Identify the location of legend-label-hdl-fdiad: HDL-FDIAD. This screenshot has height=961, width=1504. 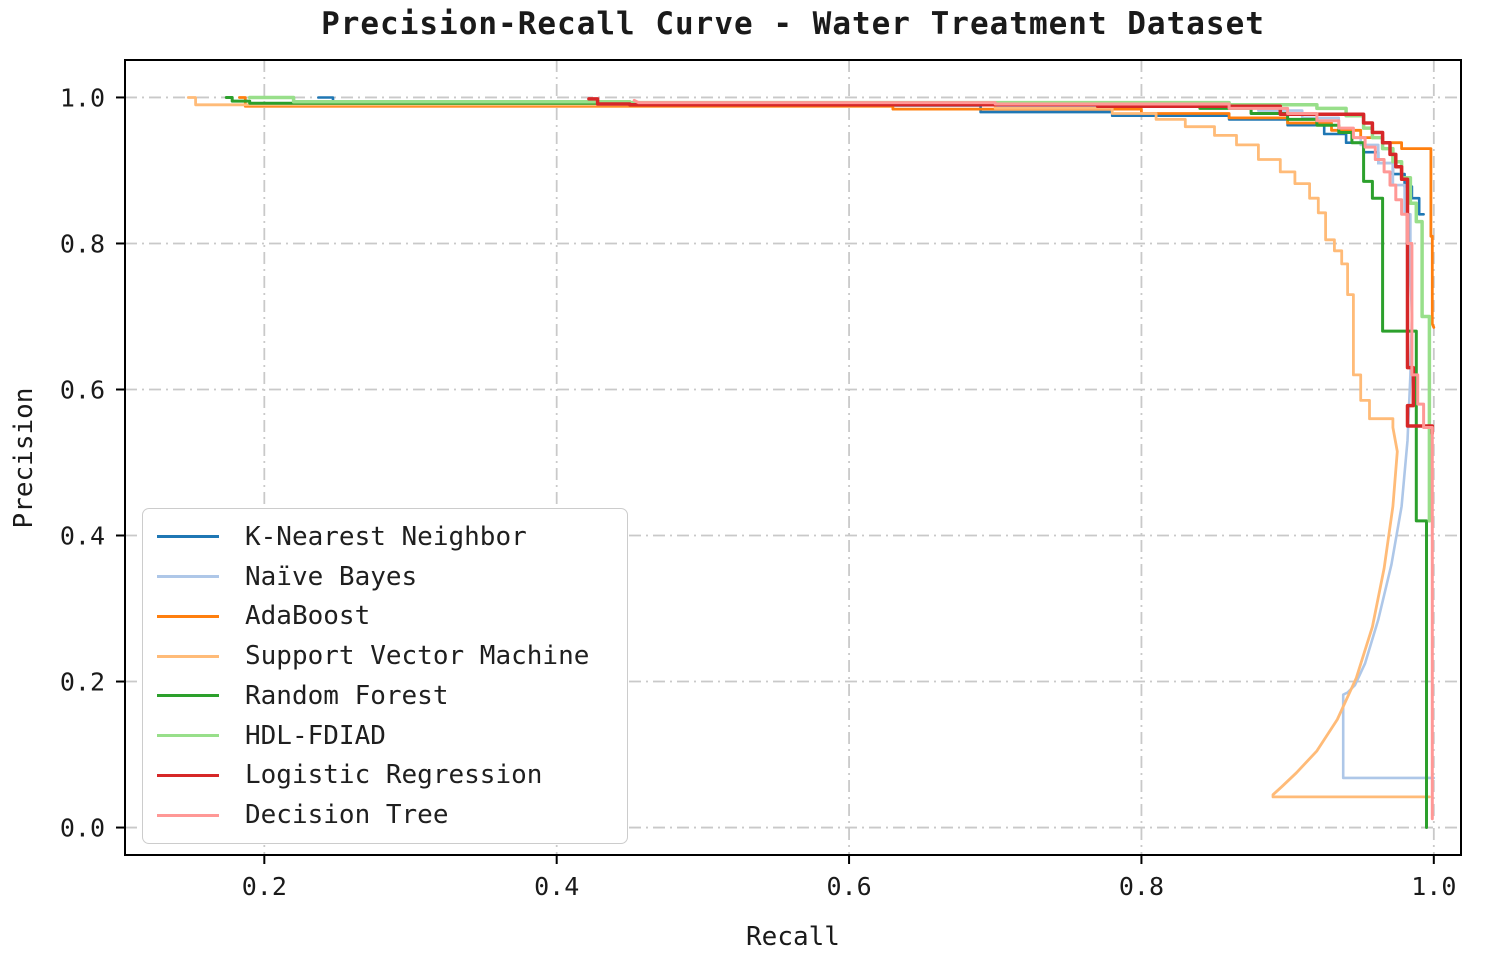
(315, 735).